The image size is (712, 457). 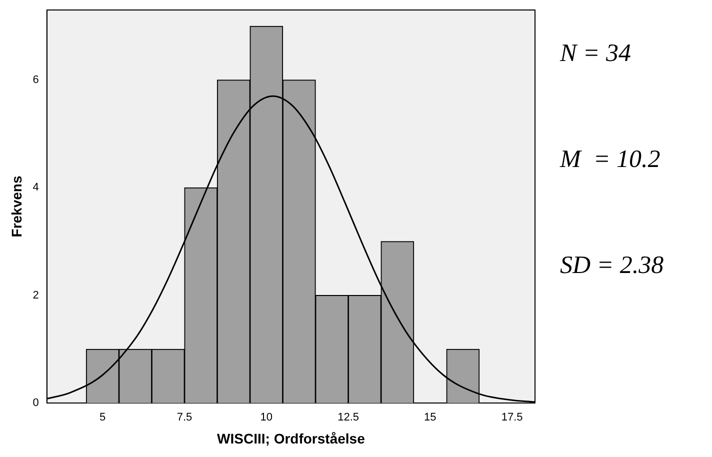 What do you see at coordinates (184, 418) in the screenshot?
I see `x-tick-label: 7.5` at bounding box center [184, 418].